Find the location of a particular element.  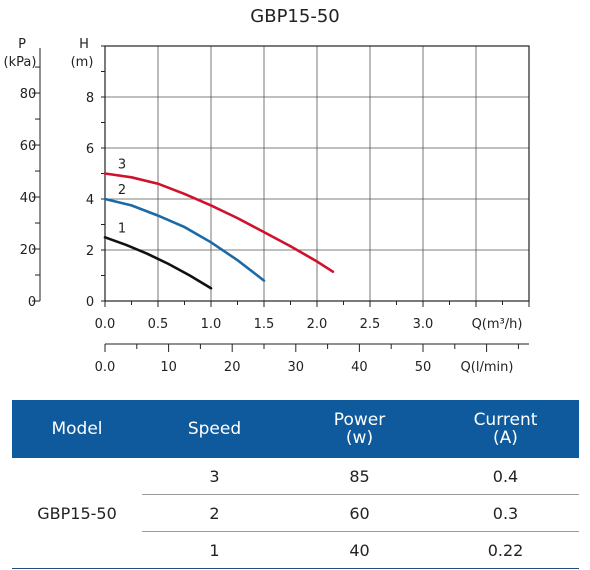

q-axis-label: Q(m³/h) is located at coordinates (497, 324).